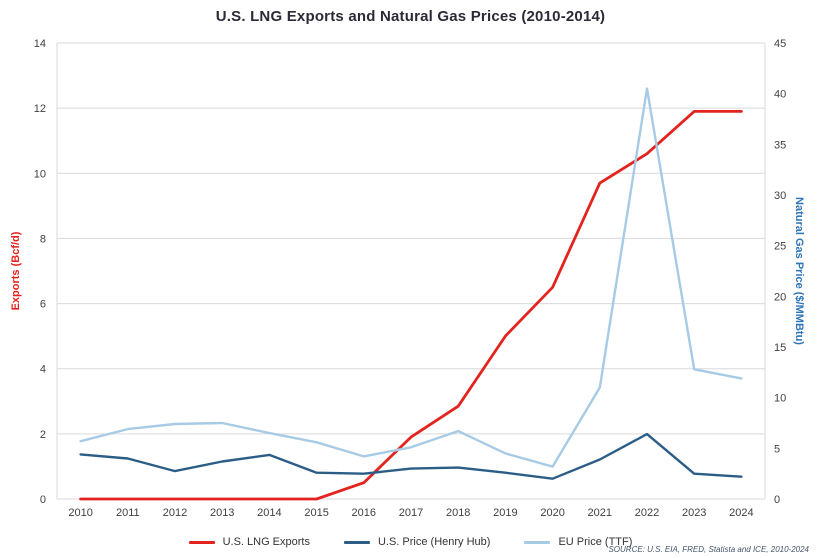 Image resolution: width=821 pixels, height=558 pixels. I want to click on left-axis-tick-label: 4, so click(43, 370).